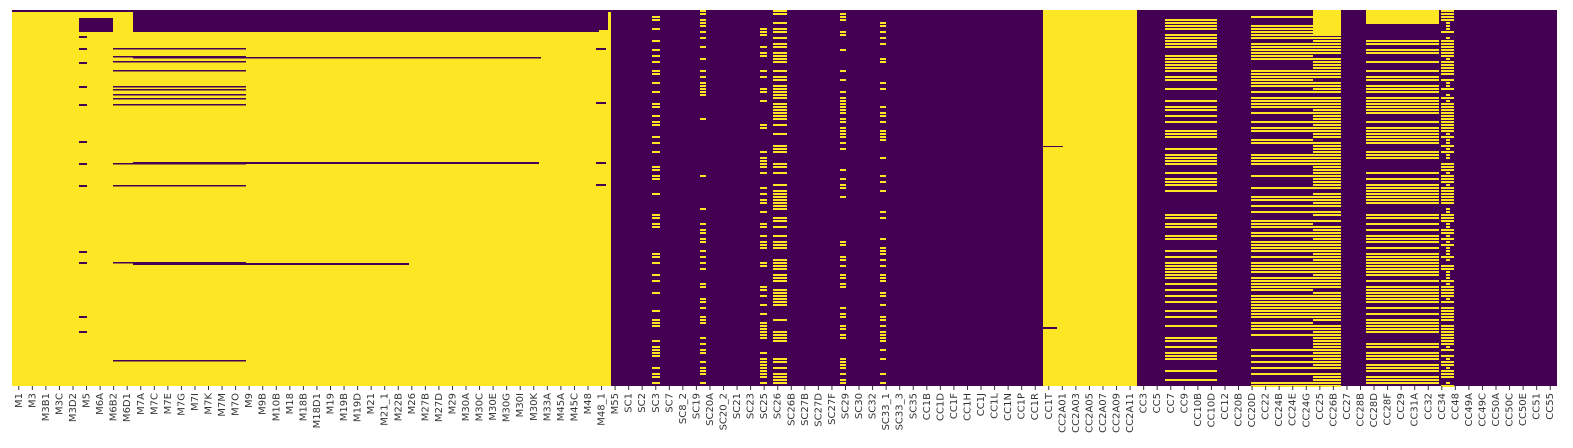 This screenshot has height=448, width=1573. I want to click on x-tick-label: CC55, so click(1550, 406).